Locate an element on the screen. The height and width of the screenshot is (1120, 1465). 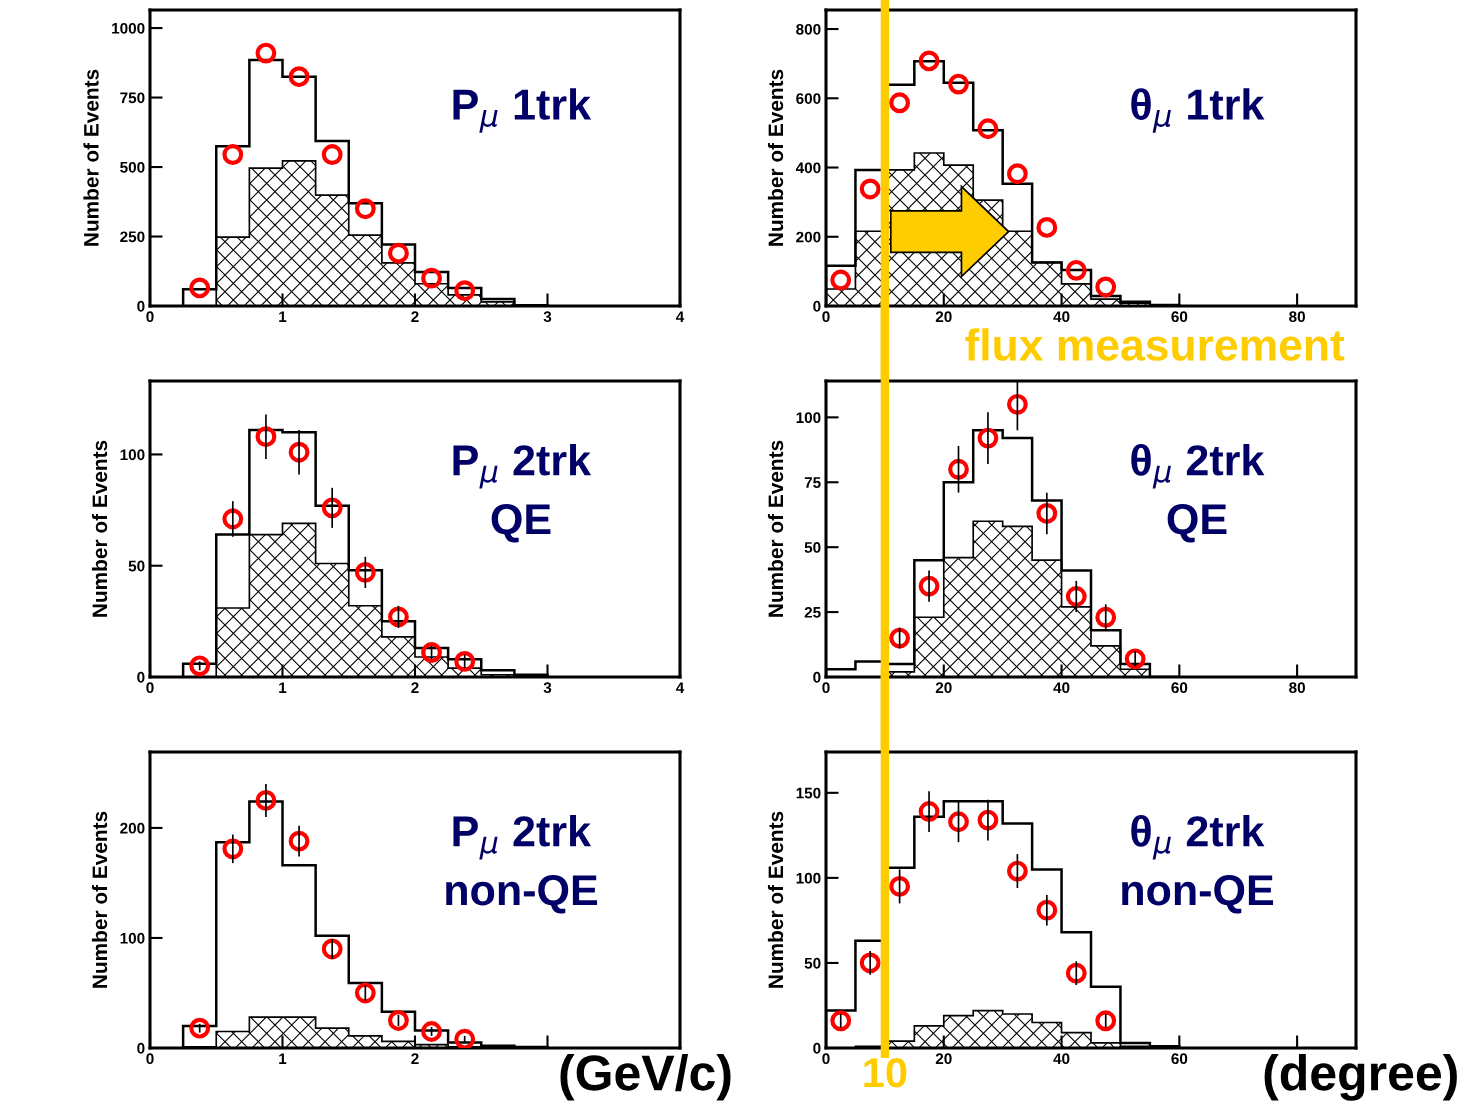
y-tick-label: 400 is located at coordinates (808, 168).